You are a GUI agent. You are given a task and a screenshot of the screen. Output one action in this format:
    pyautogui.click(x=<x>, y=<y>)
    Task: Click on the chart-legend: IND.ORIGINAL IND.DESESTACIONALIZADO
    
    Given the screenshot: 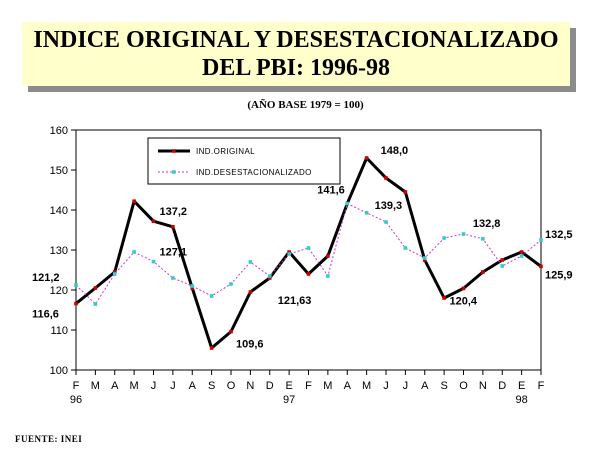 What is the action you would take?
    pyautogui.click(x=244, y=161)
    